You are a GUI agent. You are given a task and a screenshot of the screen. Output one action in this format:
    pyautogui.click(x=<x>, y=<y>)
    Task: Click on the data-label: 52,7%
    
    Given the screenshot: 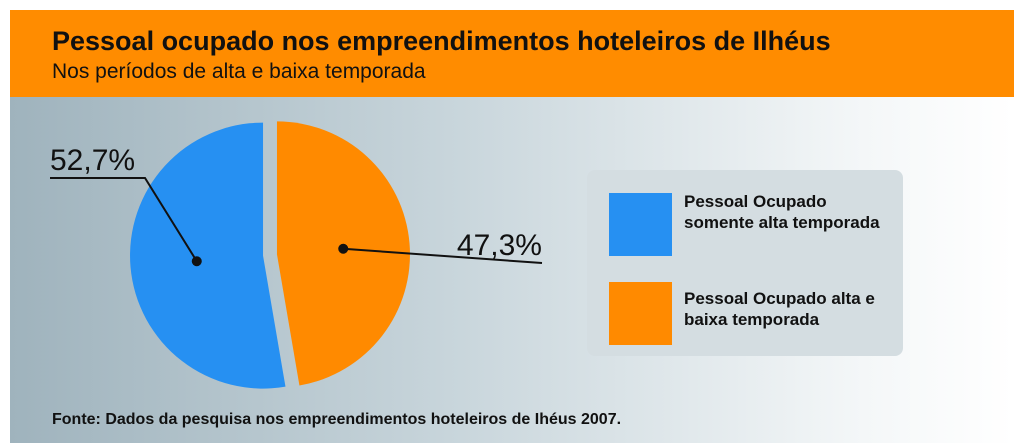 What is the action you would take?
    pyautogui.click(x=92, y=160)
    